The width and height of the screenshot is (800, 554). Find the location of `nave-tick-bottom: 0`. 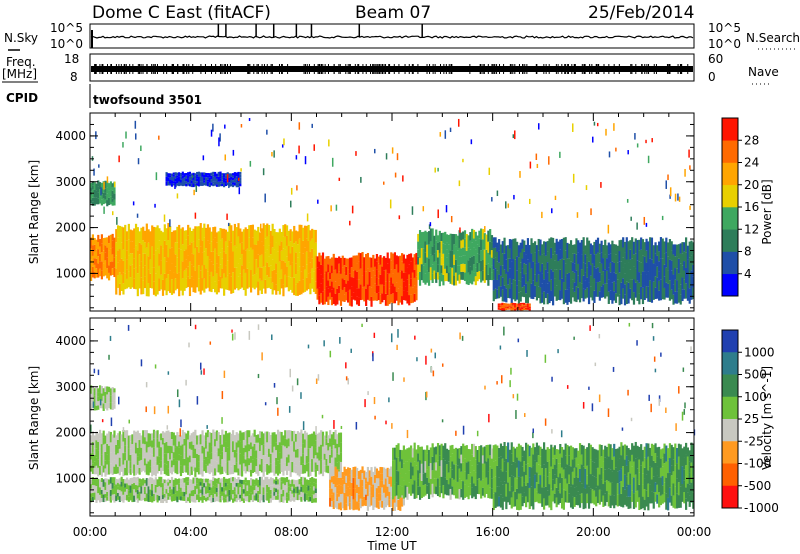

nave-tick-bottom: 0 is located at coordinates (712, 77).